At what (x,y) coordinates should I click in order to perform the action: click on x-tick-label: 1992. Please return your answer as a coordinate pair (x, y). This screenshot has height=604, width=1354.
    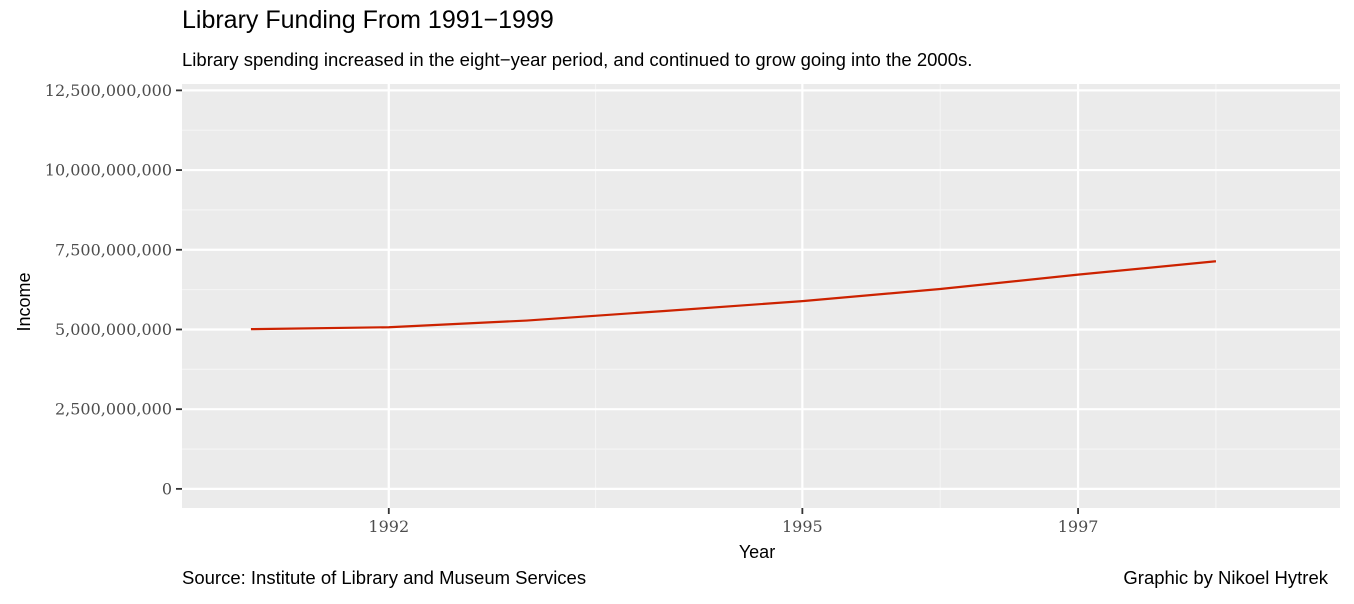
    Looking at the image, I should click on (388, 526).